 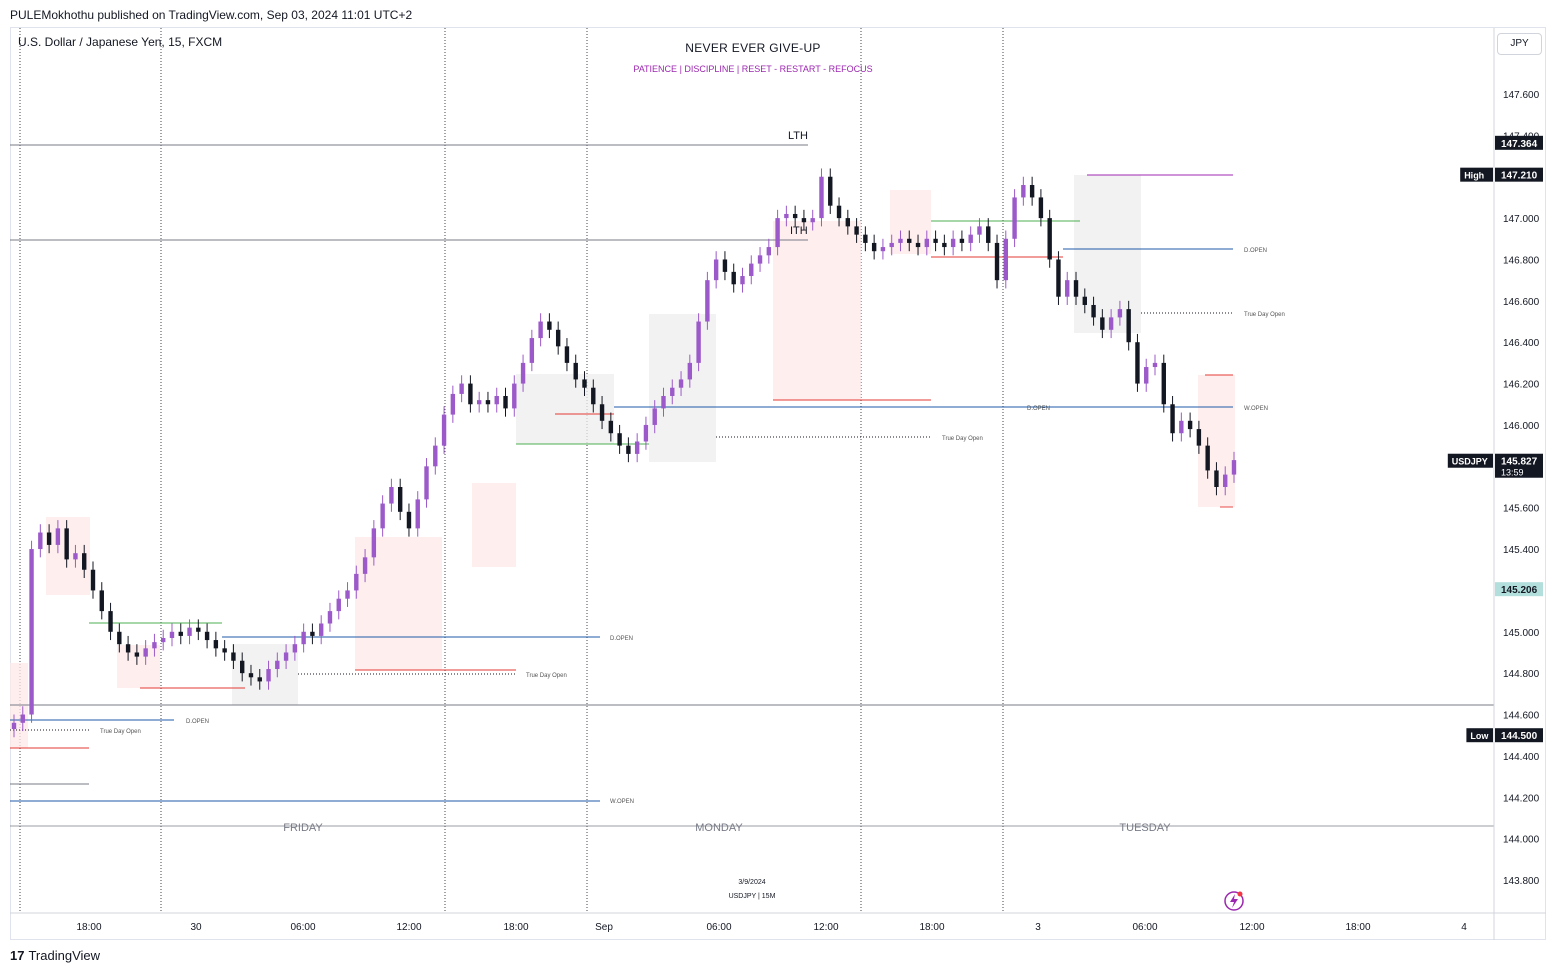 What do you see at coordinates (1521, 798) in the screenshot?
I see `price-tick-label: 144.200` at bounding box center [1521, 798].